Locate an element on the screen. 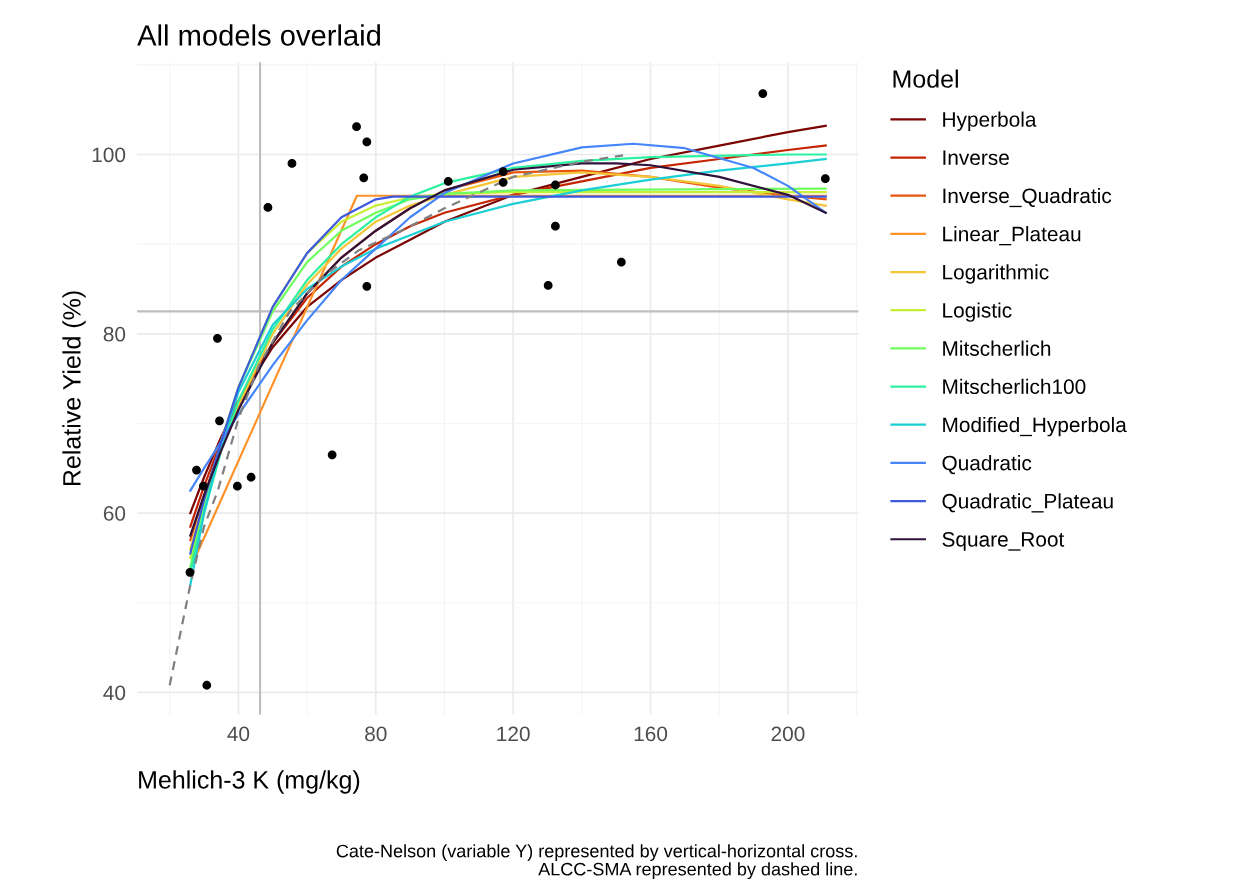 This screenshot has height=888, width=1235. x-tick-label: 200 is located at coordinates (788, 734).